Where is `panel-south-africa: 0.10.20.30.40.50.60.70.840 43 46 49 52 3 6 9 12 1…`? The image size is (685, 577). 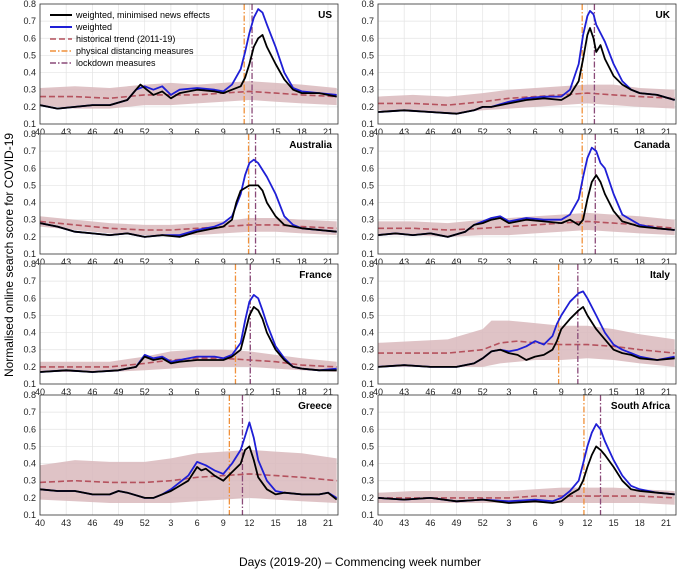 panel-south-africa: 0.10.20.30.40.50.60.70.840 43 46 49 52 3 6 9 12 1… is located at coordinates (519, 459).